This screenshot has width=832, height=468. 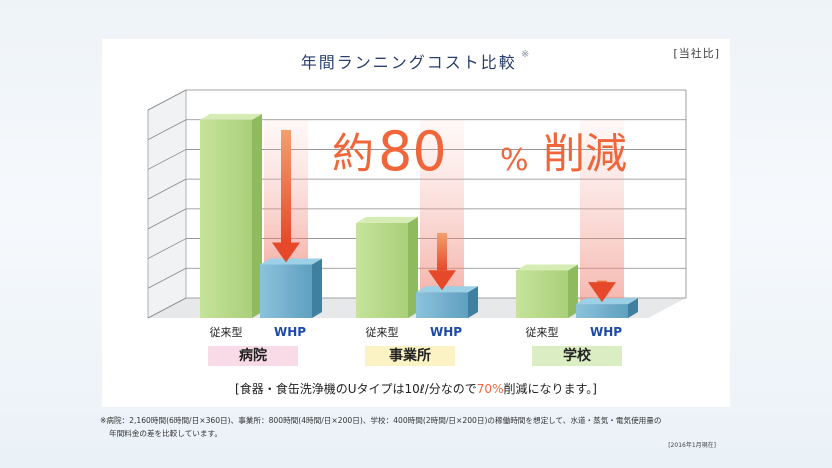 What do you see at coordinates (253, 356) in the screenshot?
I see `category-label-hospital: 病院` at bounding box center [253, 356].